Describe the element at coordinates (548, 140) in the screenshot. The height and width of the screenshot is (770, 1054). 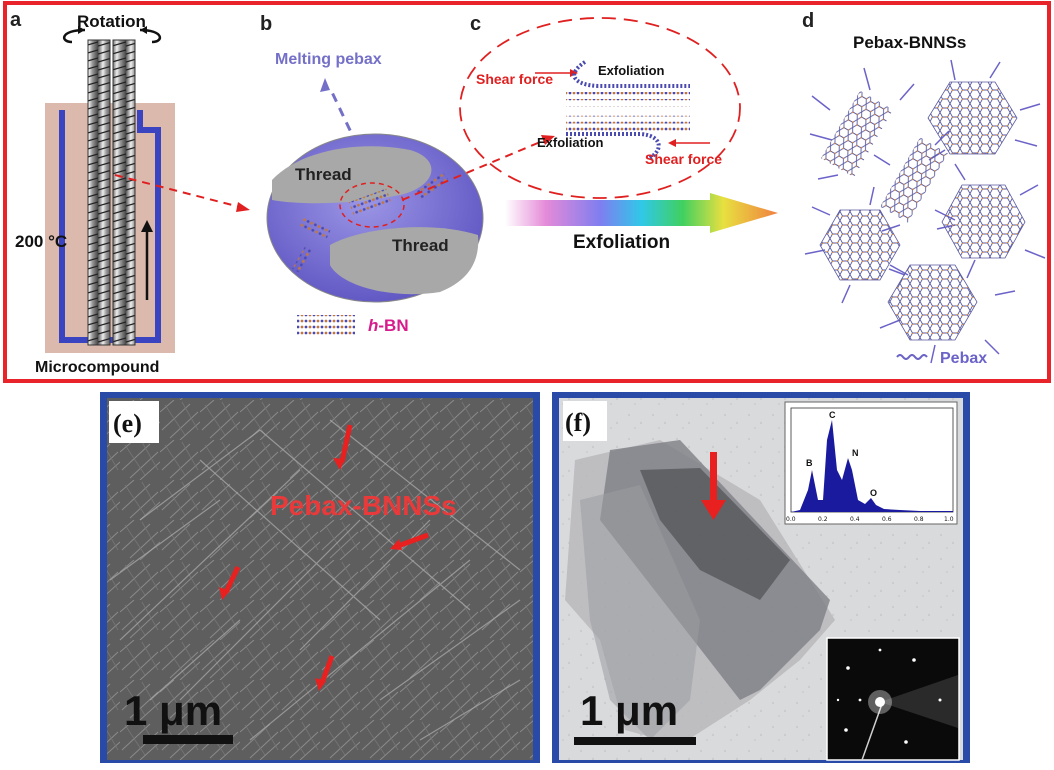
I see `dashed-arrowhead-b-c` at that location.